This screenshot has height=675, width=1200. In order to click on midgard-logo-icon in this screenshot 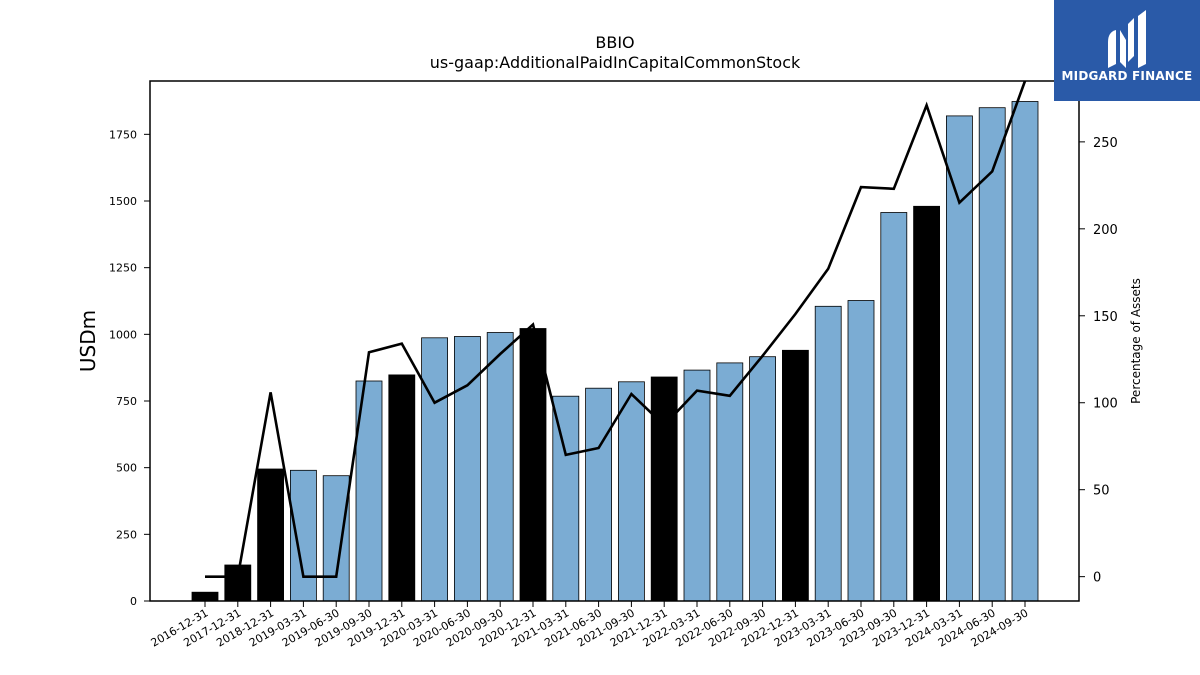, I will do `click(1127, 39)`.